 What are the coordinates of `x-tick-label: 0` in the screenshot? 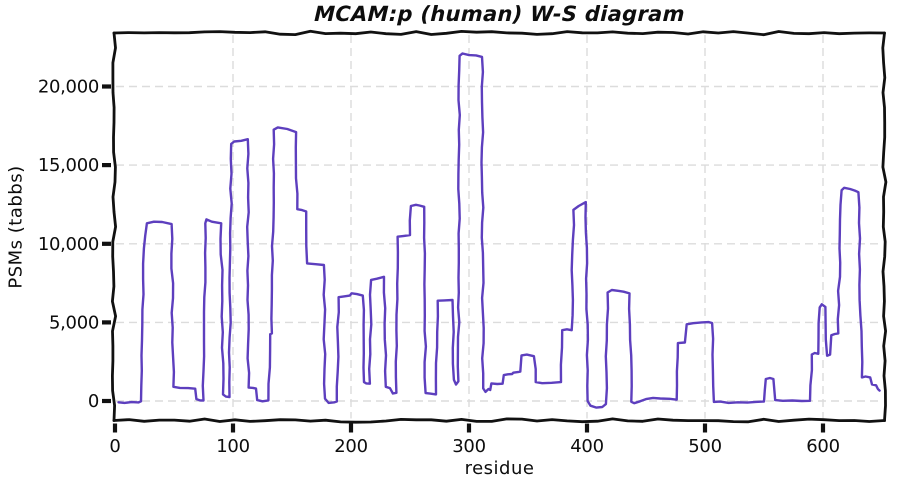 It's located at (114, 446).